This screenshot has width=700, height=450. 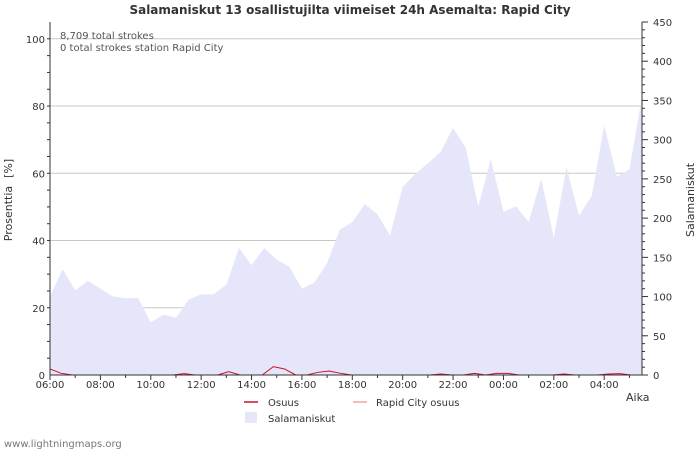 What do you see at coordinates (352, 411) in the screenshot?
I see `legend: Osuus Rapid City osuus Salamaniskut` at bounding box center [352, 411].